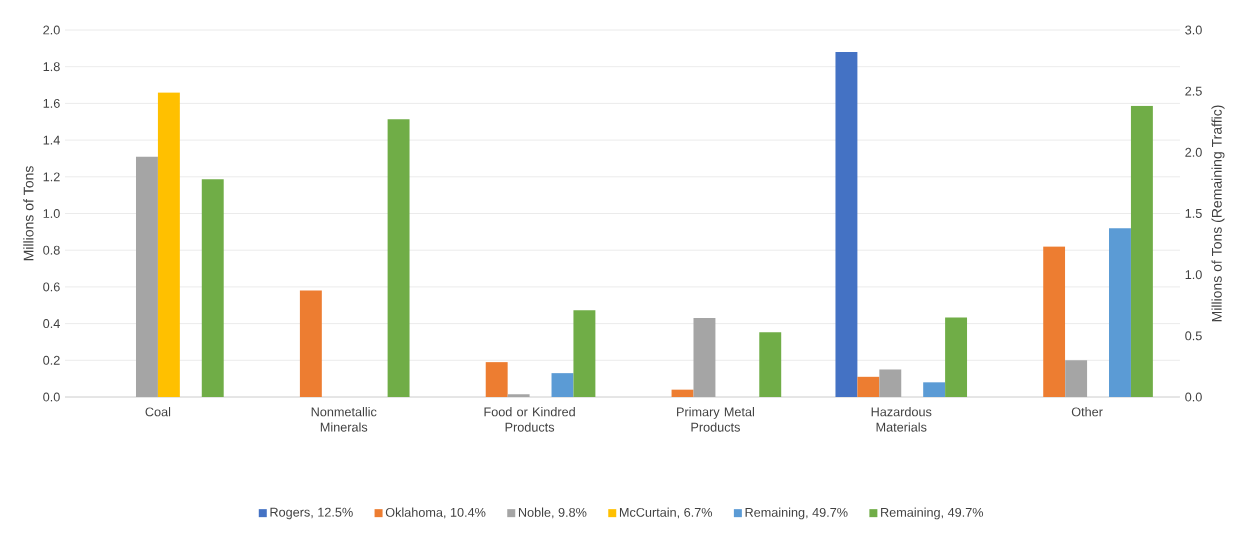 The height and width of the screenshot is (540, 1235). I want to click on y2-tick-label: 2.0, so click(1193, 152).